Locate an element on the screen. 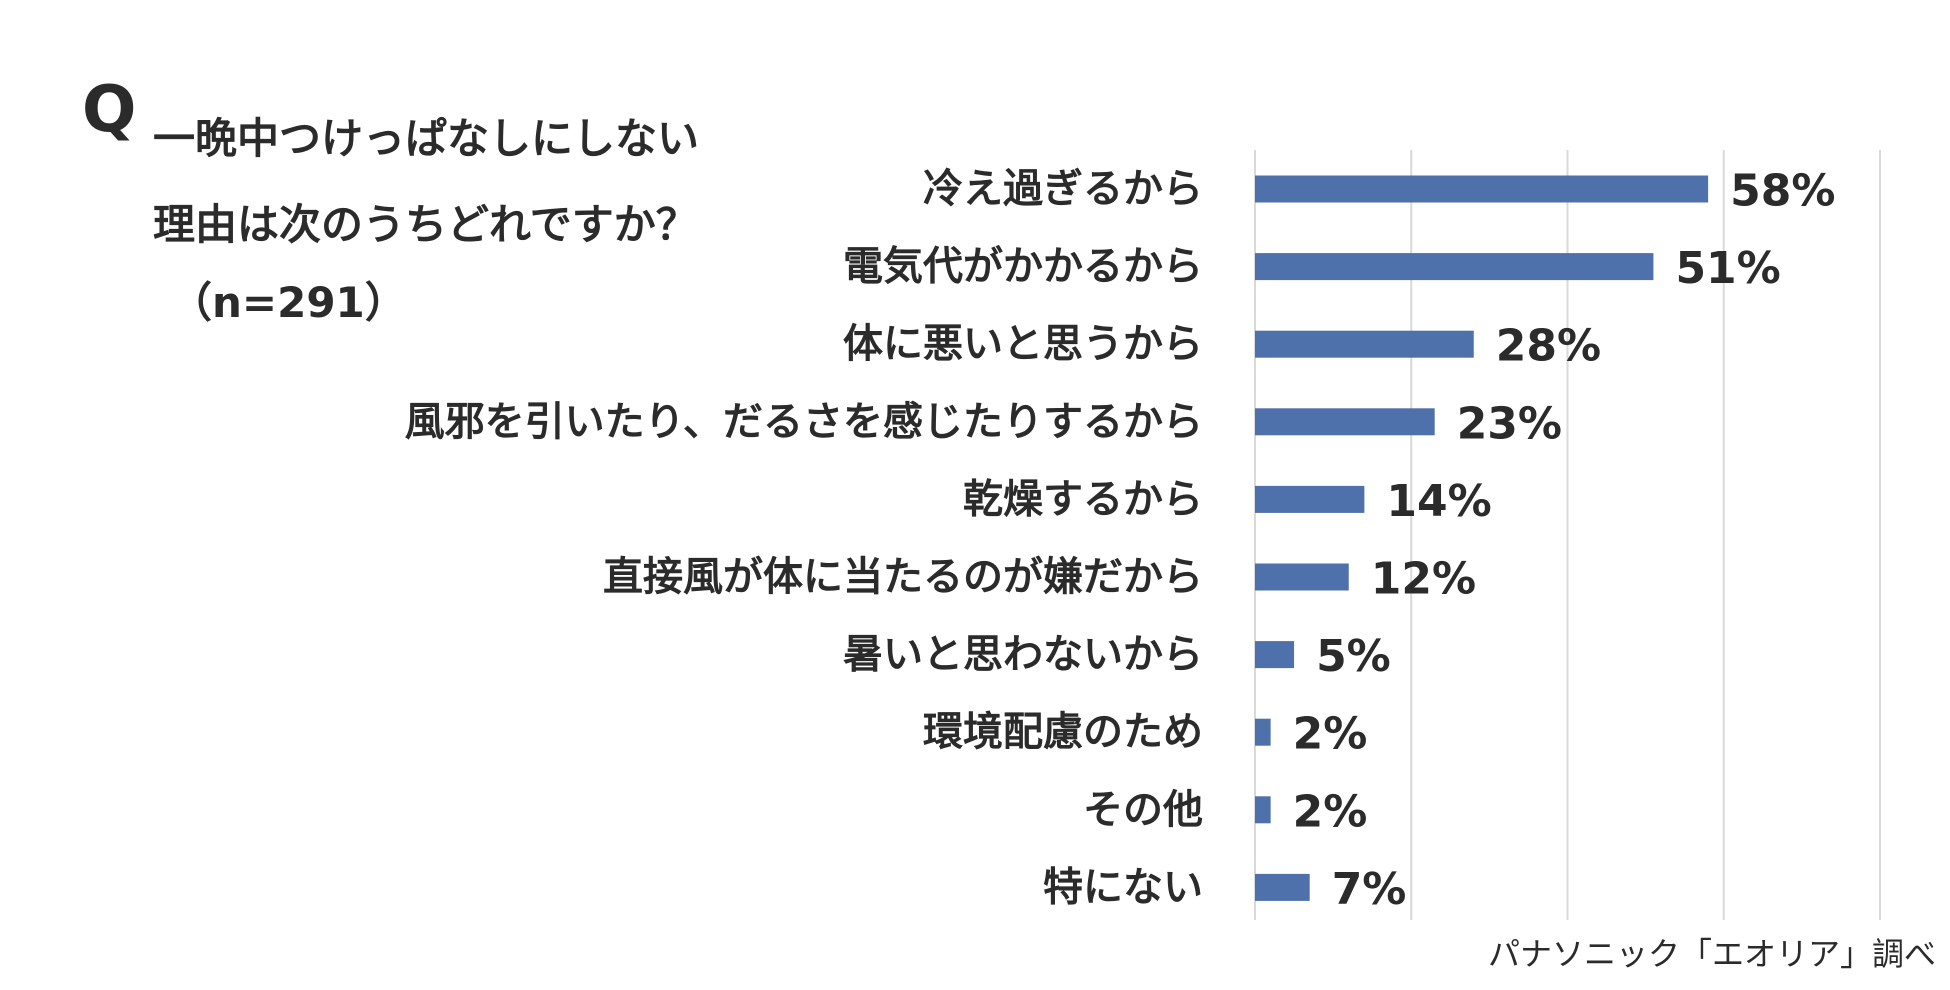 The height and width of the screenshot is (990, 1950). category-label: 直接風が体に当たるのが嫌だから is located at coordinates (903, 577).